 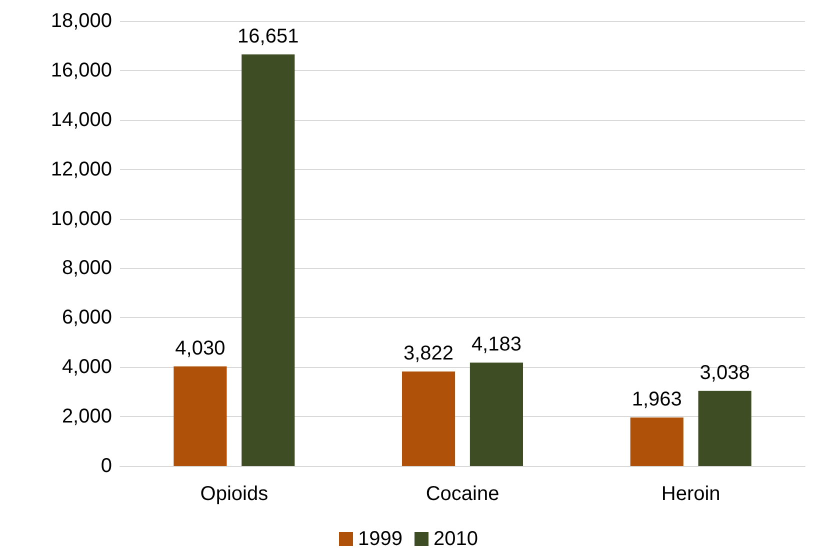 What do you see at coordinates (87, 367) in the screenshot?
I see `y-tick-label: 4,000` at bounding box center [87, 367].